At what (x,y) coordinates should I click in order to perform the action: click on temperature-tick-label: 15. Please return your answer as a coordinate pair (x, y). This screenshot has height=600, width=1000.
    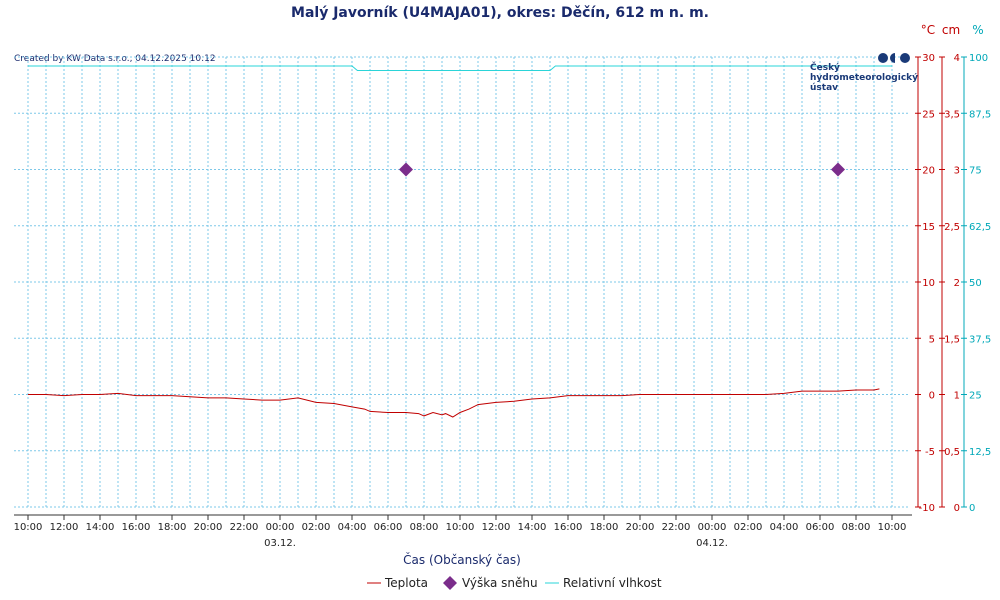
    Looking at the image, I should click on (928, 227).